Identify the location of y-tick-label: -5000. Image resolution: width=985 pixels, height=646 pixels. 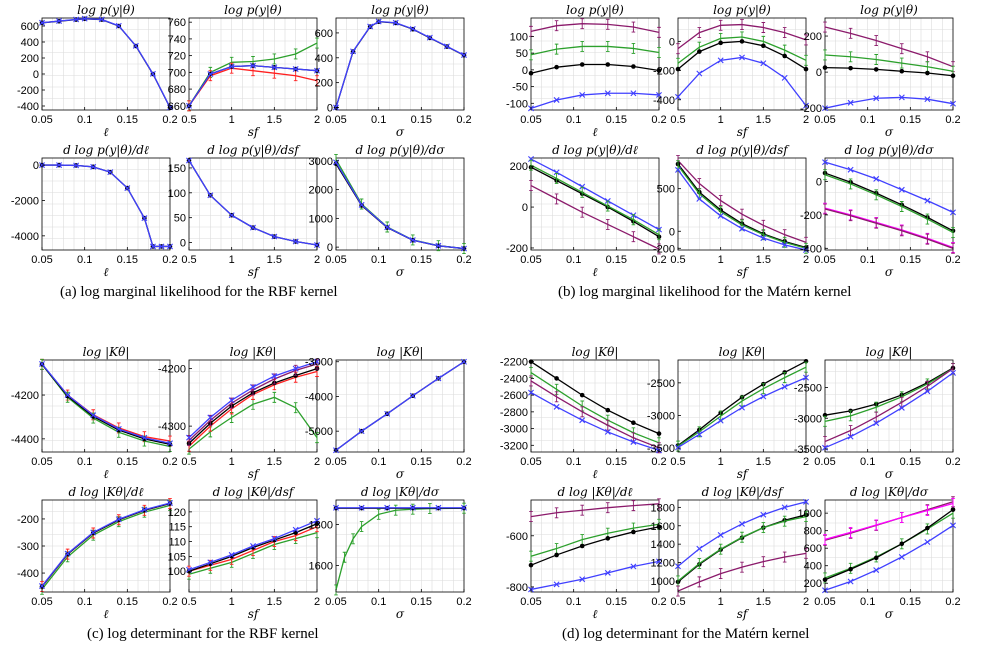
(319, 432).